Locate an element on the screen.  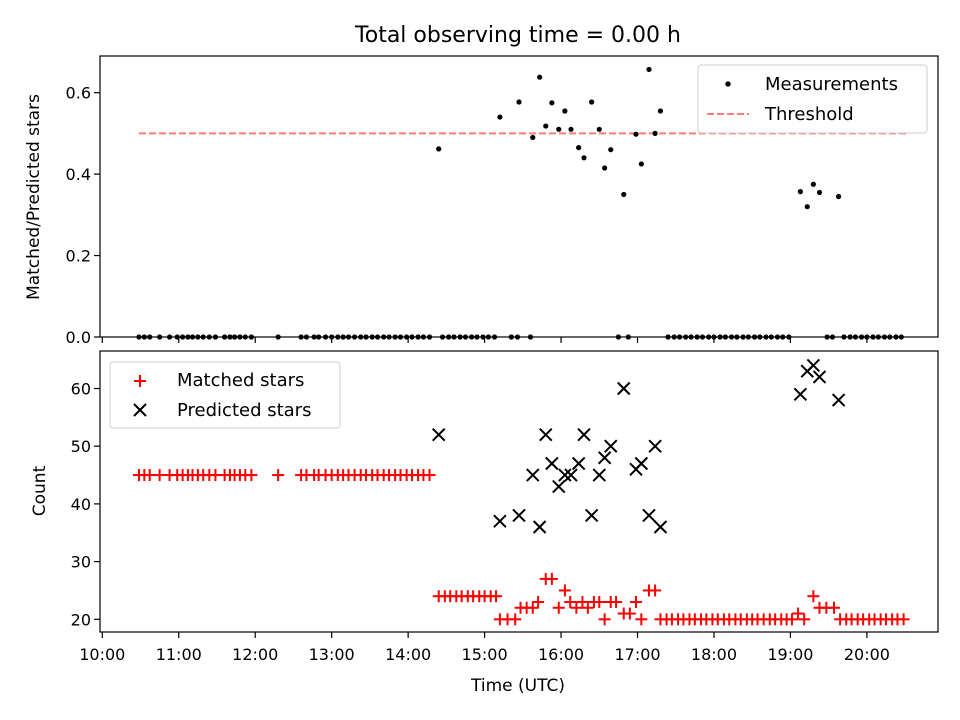
bottom-y-tick-label: 60 is located at coordinates (81, 389).